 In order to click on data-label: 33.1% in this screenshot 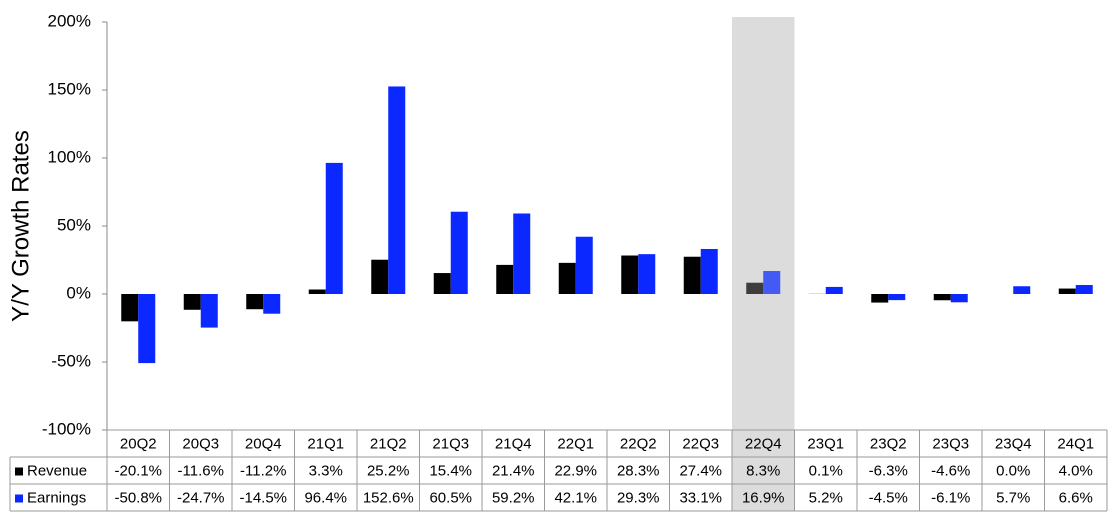, I will do `click(700, 497)`.